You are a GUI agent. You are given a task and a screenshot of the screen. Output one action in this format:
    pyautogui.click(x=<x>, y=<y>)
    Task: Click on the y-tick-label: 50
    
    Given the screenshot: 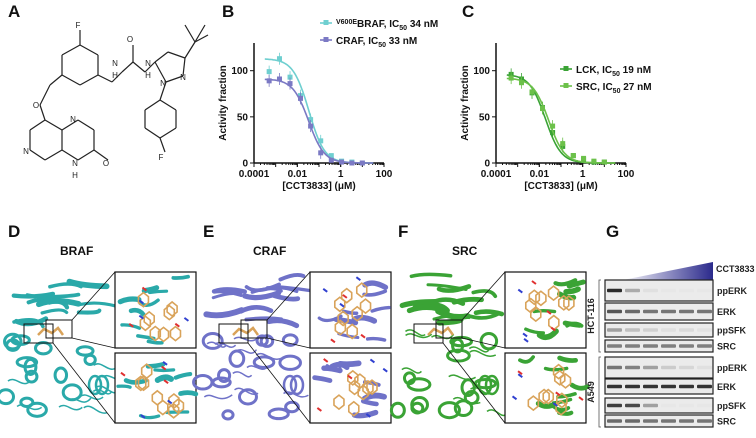 What is the action you would take?
    pyautogui.click(x=485, y=117)
    